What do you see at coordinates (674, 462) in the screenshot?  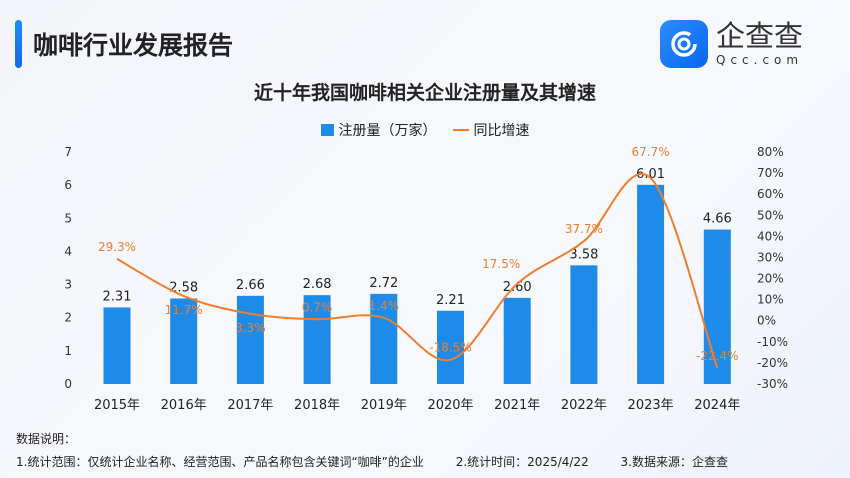 I see `note-3: 3.数据来源：企查查` at bounding box center [674, 462].